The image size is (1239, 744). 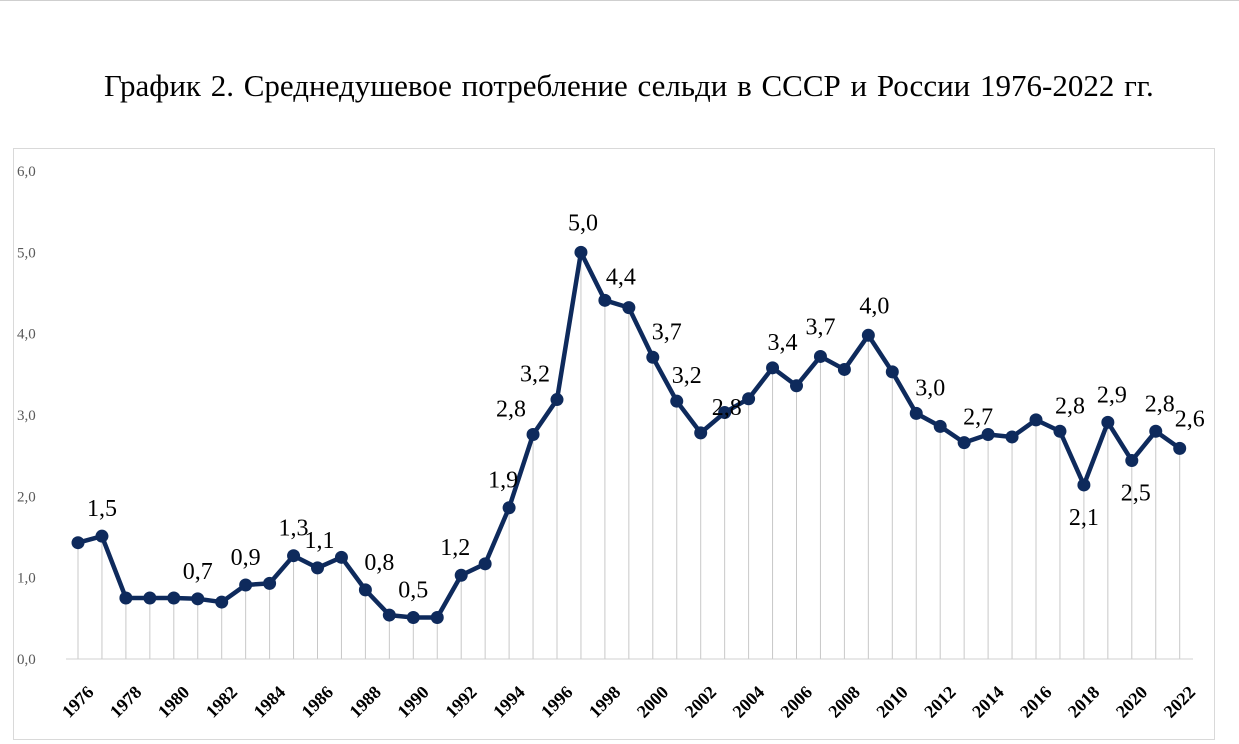 What do you see at coordinates (653, 702) in the screenshot?
I see `x-tick-label: 2000` at bounding box center [653, 702].